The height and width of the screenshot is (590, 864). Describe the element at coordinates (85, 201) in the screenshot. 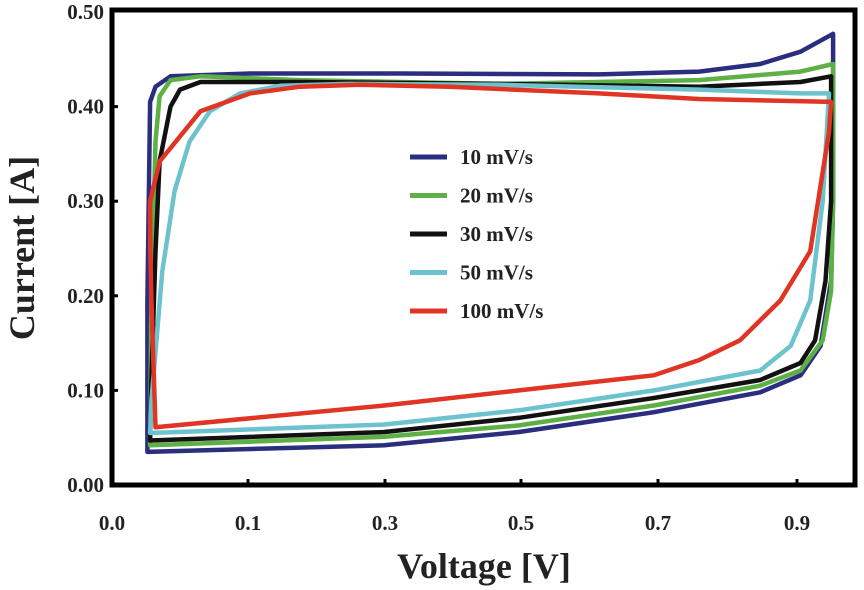

I see `y-tick-label: 0.30` at that location.